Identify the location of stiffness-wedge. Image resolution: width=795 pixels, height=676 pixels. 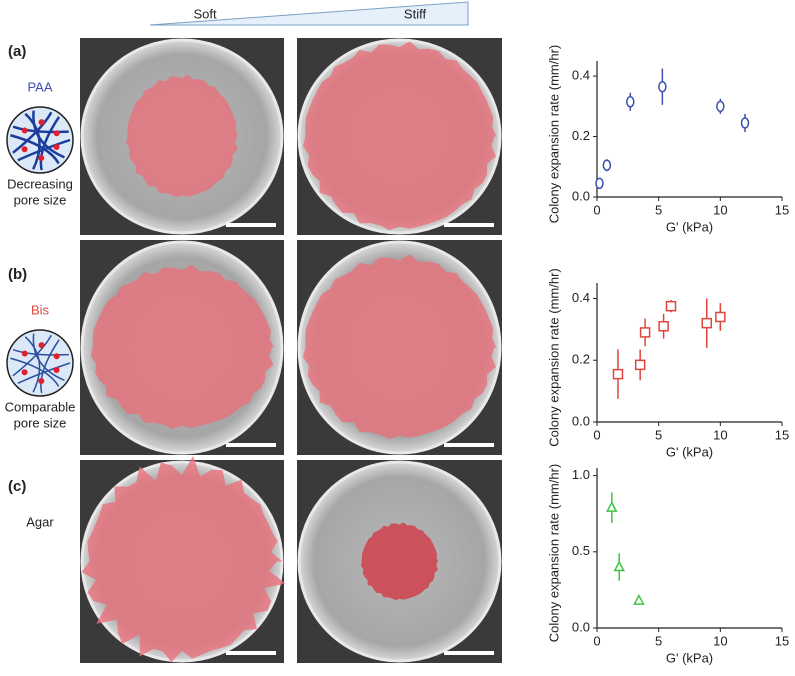
(309, 13).